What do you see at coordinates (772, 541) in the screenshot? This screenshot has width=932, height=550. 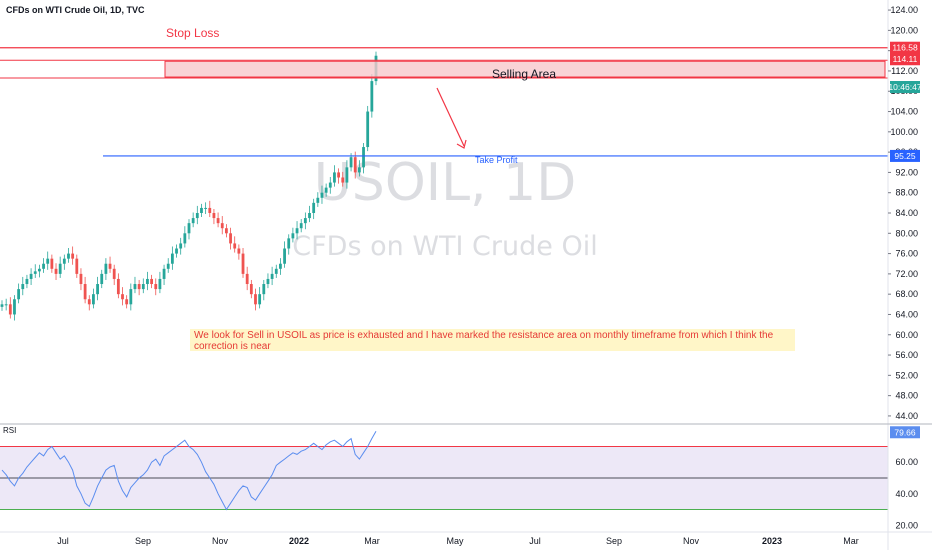 I see `time-tick-label: 2023` at bounding box center [772, 541].